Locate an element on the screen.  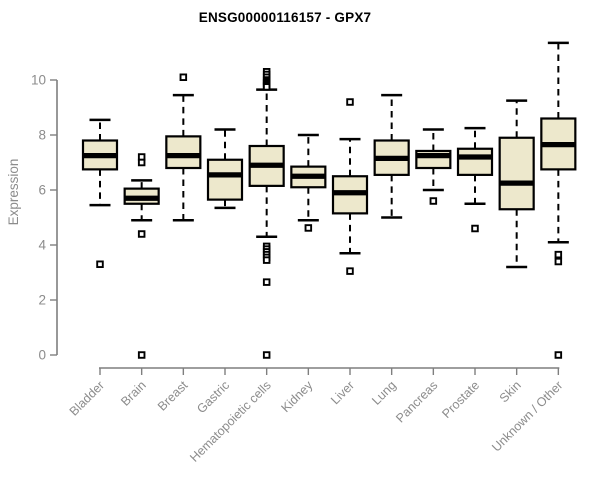
x-tick-label: Pancreas is located at coordinates (416, 401).